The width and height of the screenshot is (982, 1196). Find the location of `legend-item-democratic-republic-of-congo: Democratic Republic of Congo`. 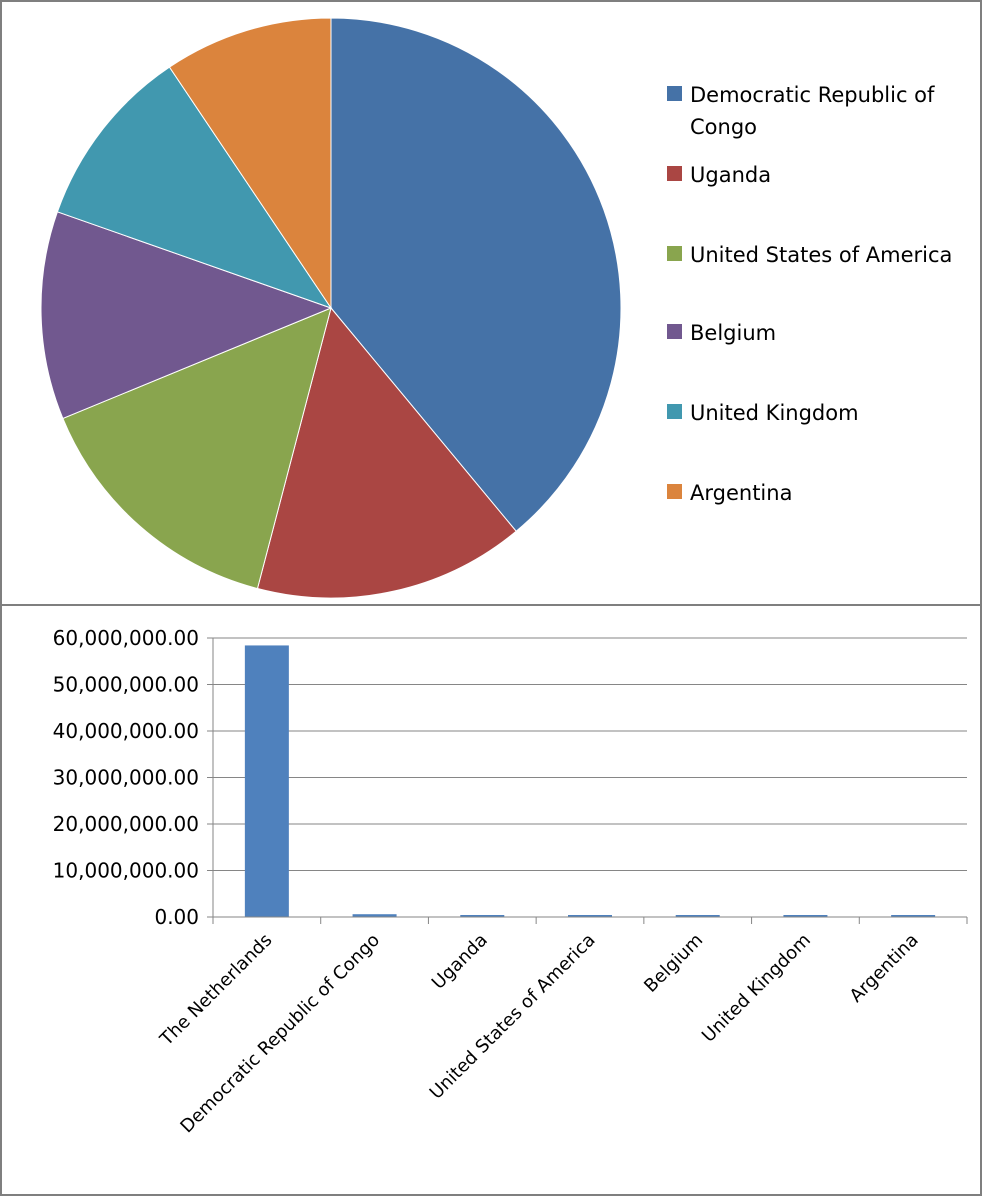

legend-item-democratic-republic-of-congo: Democratic Republic of Congo is located at coordinates (801, 111).